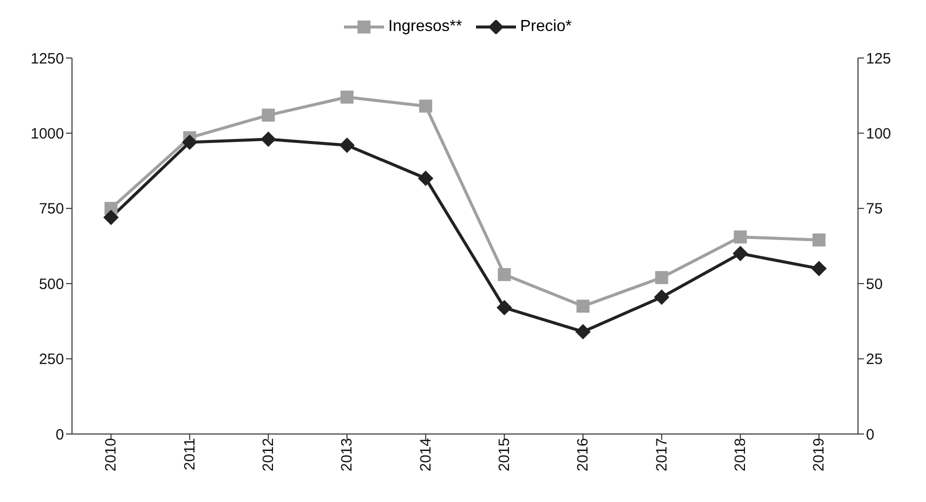 The image size is (926, 502). I want to click on y-tick-label: 500, so click(51, 284).